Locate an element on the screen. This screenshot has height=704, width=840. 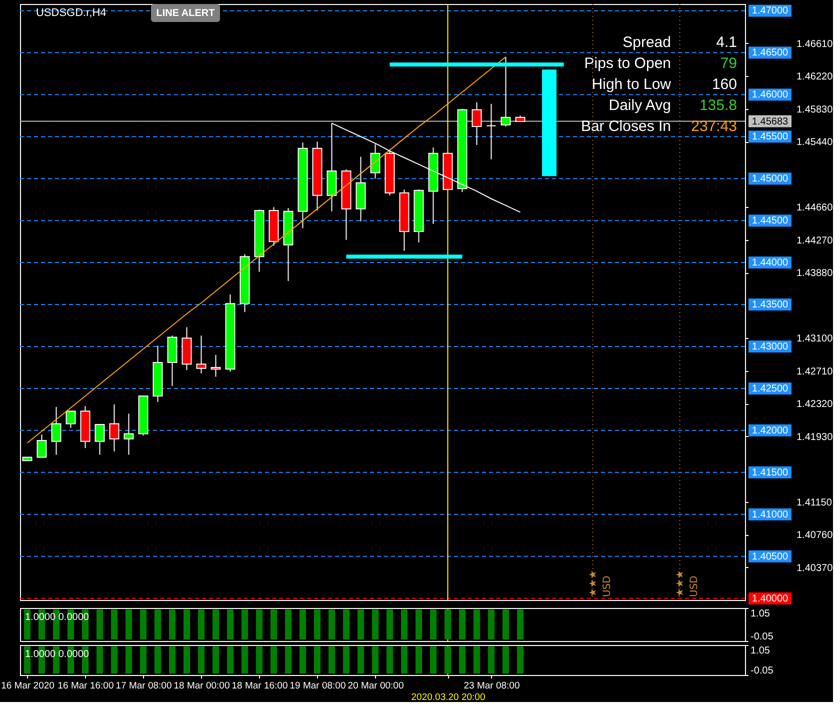
ref-line-label: 1.44000 is located at coordinates (770, 263).